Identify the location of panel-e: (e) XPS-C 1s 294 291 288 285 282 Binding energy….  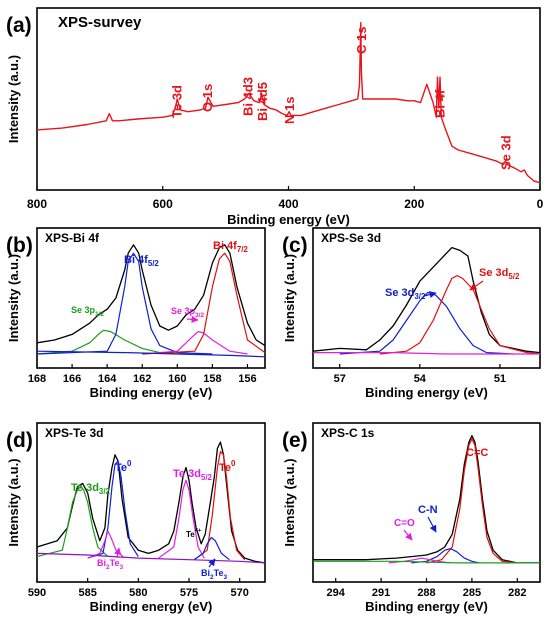
(411, 518).